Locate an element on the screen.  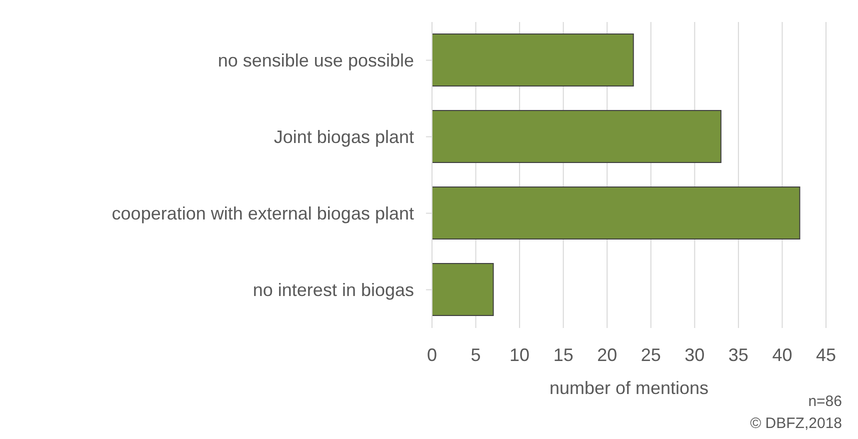
x-tick-label: 40 is located at coordinates (782, 354).